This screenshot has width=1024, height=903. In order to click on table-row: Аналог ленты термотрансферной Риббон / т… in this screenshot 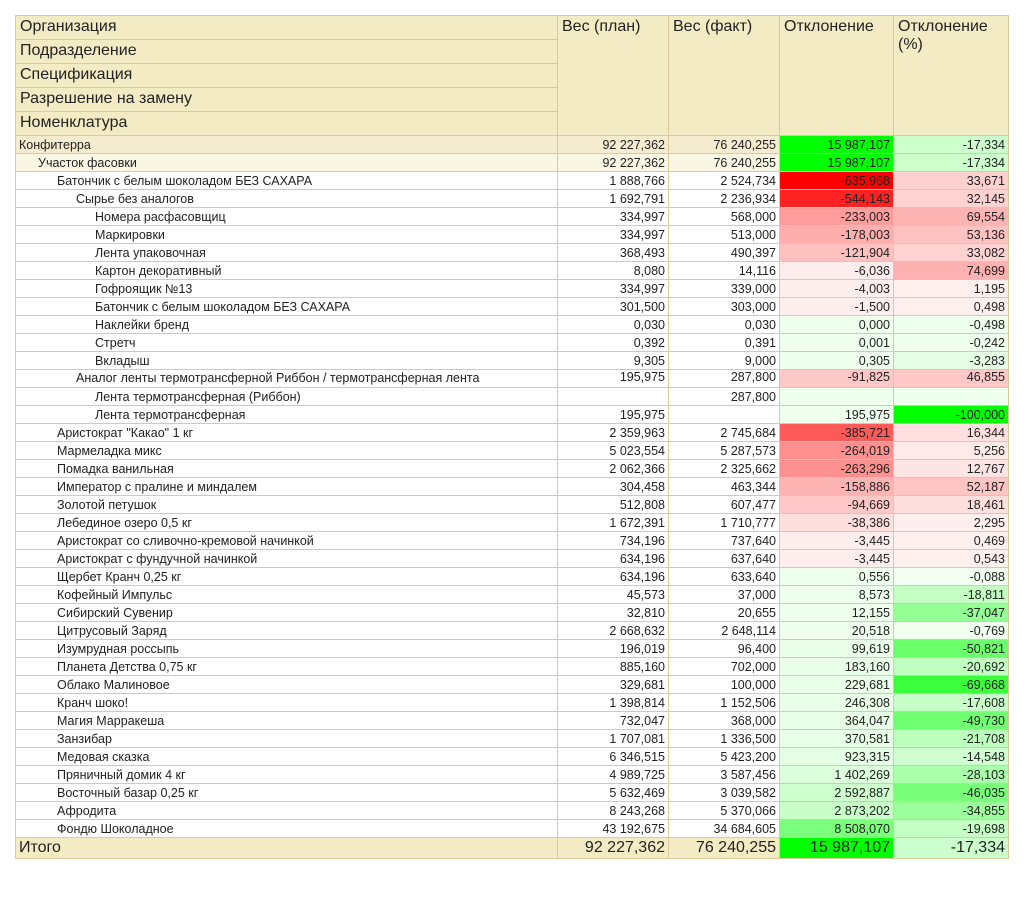, I will do `click(512, 378)`.